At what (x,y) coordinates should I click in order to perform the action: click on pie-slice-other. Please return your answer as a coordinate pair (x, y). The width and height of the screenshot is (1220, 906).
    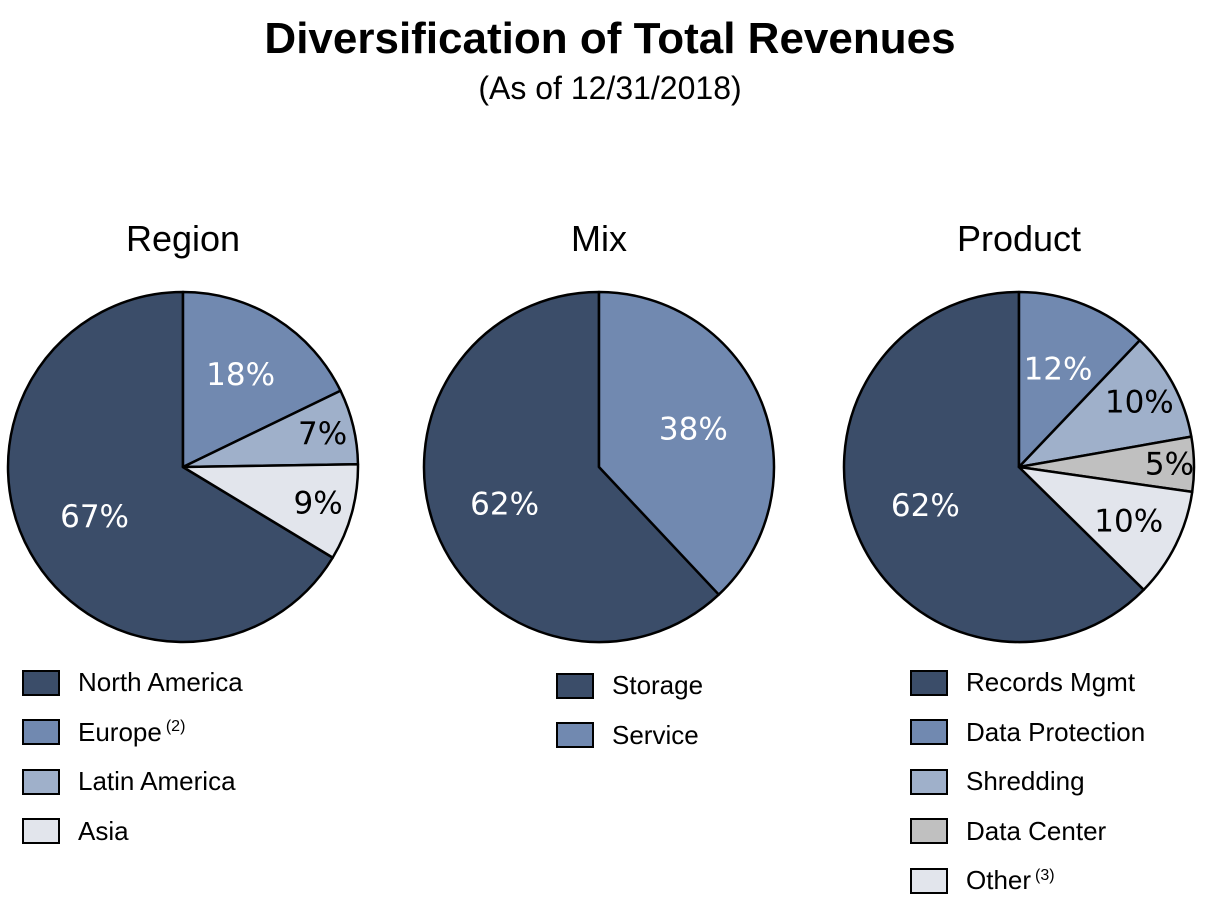
    Looking at the image, I should click on (1105, 528).